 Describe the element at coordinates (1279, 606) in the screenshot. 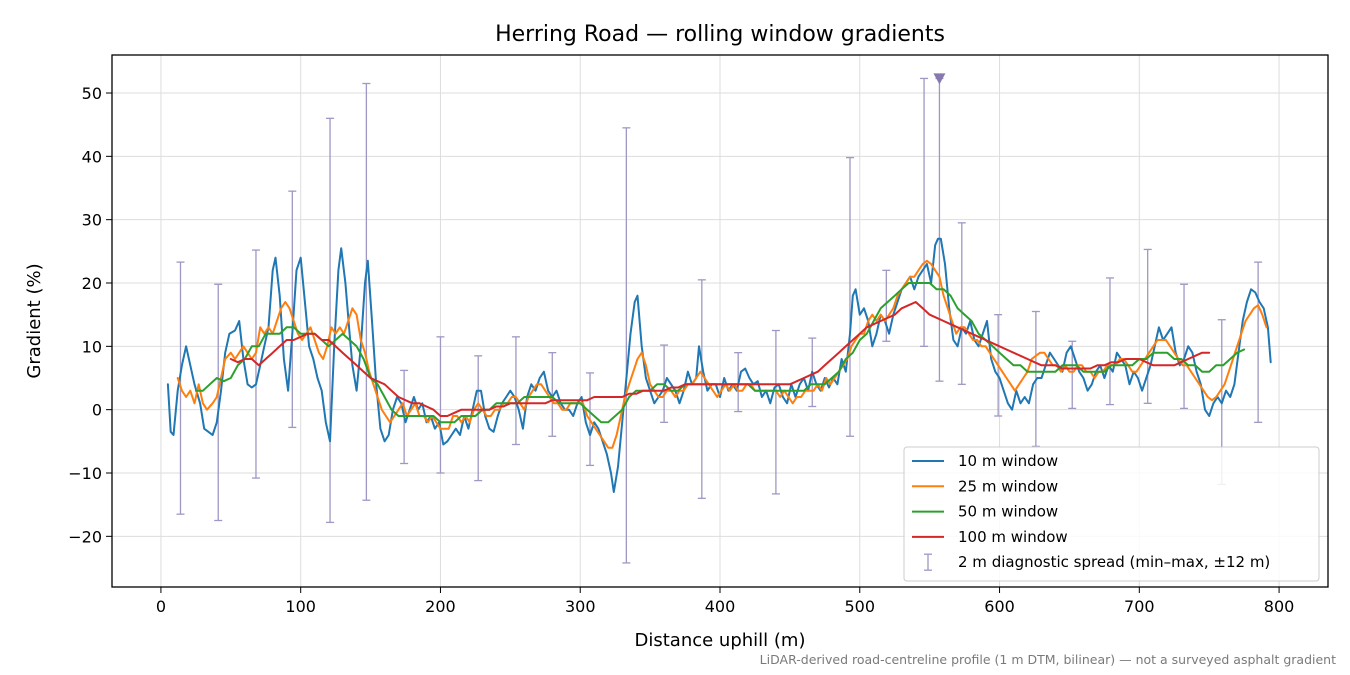

I see `x-tick-label: 800` at that location.